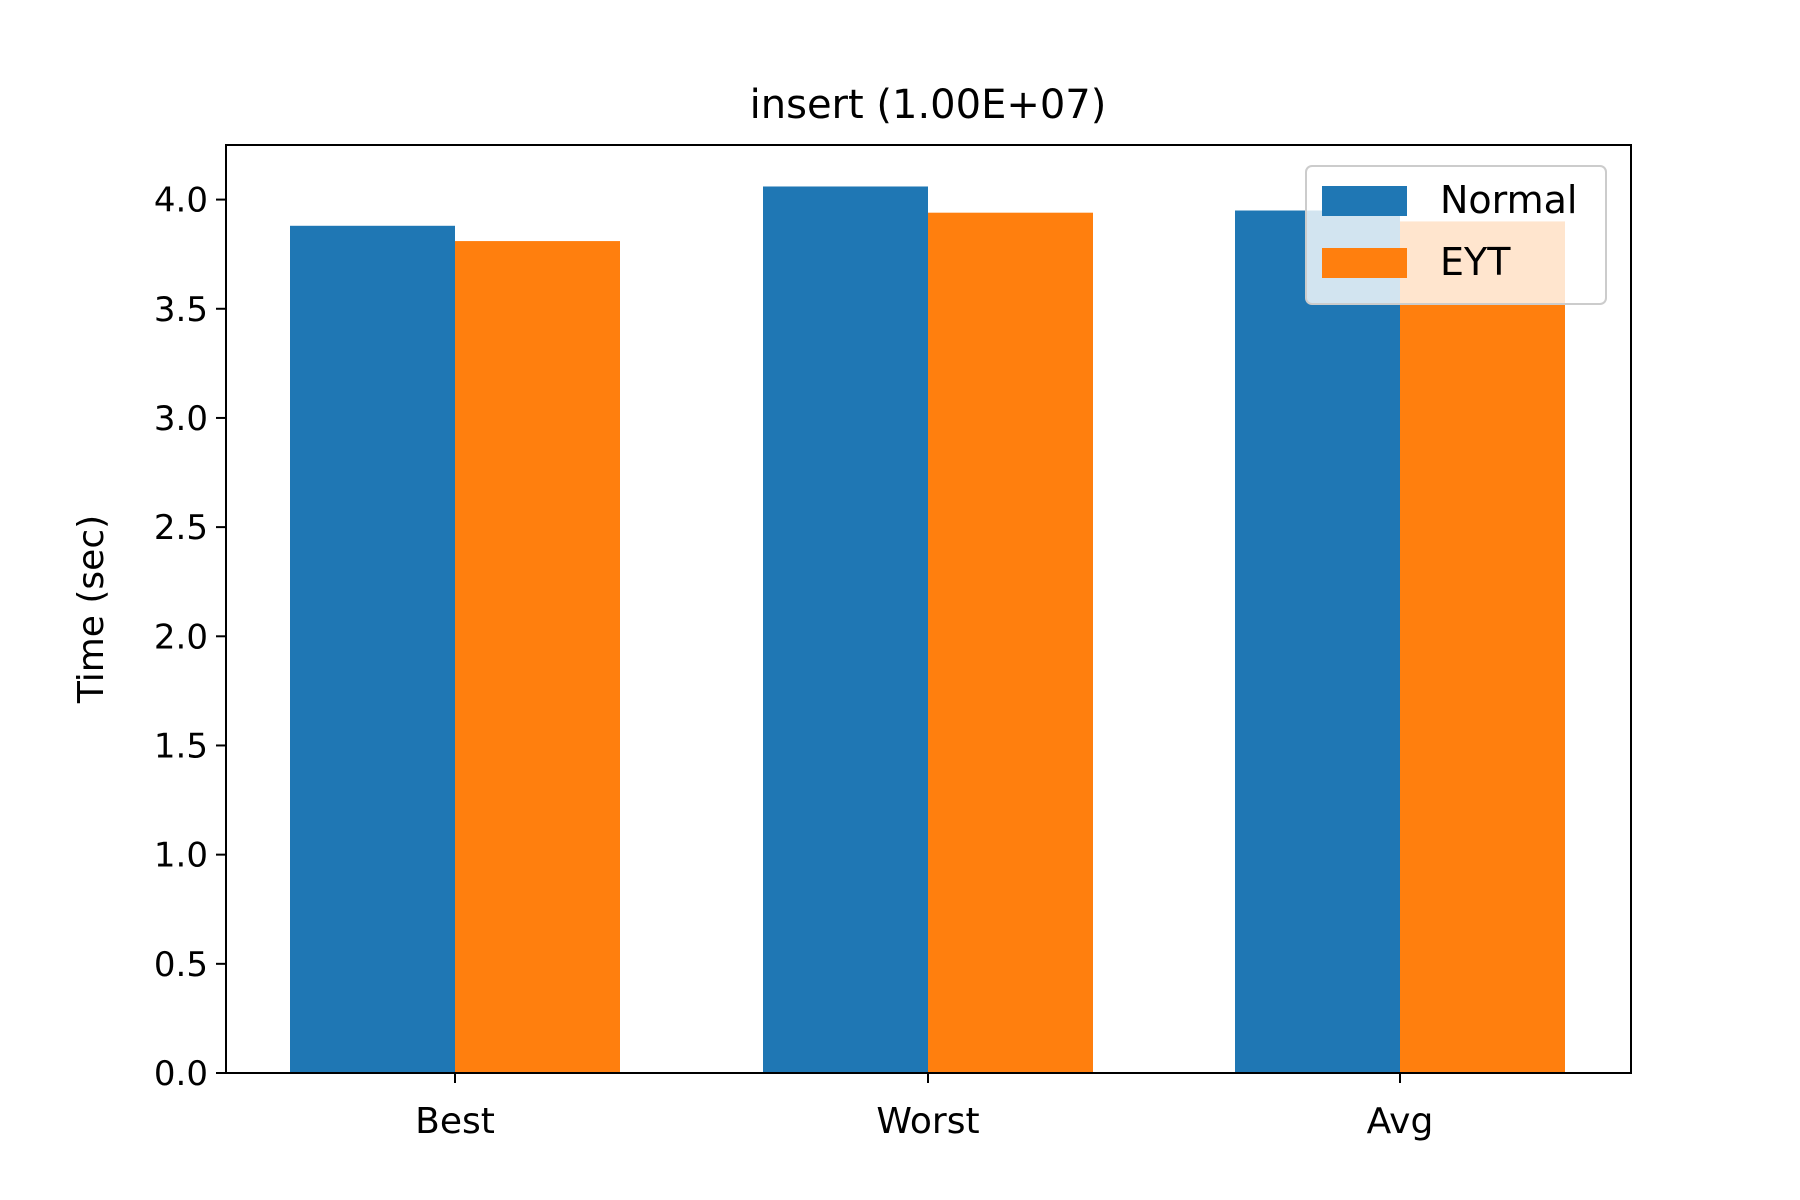 The image size is (1800, 1200). Describe the element at coordinates (1364, 263) in the screenshot. I see `legend-swatch-eyt` at that location.